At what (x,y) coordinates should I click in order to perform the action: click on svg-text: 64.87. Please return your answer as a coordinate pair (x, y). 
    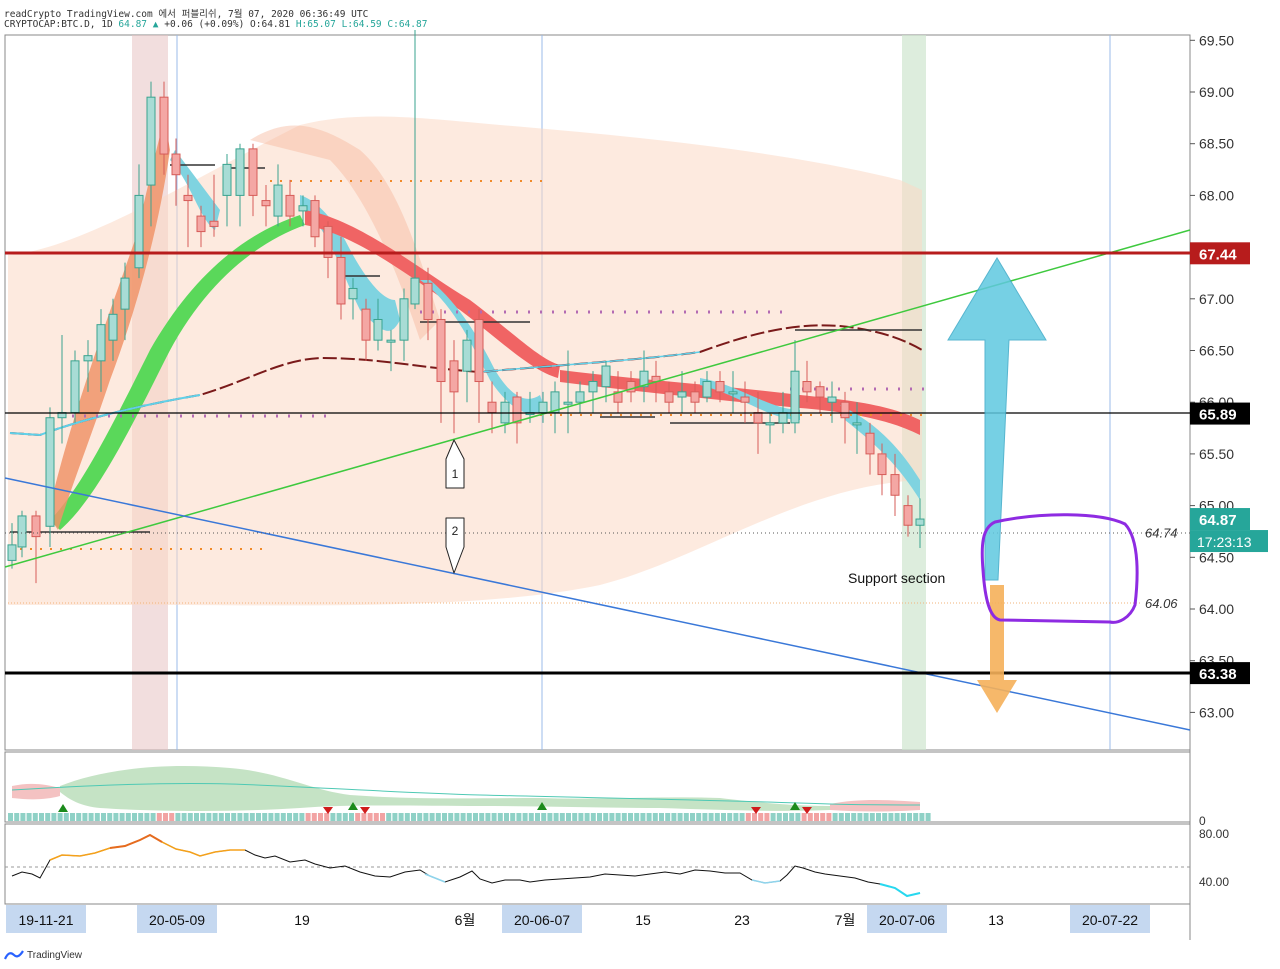
    Looking at the image, I should click on (1218, 520).